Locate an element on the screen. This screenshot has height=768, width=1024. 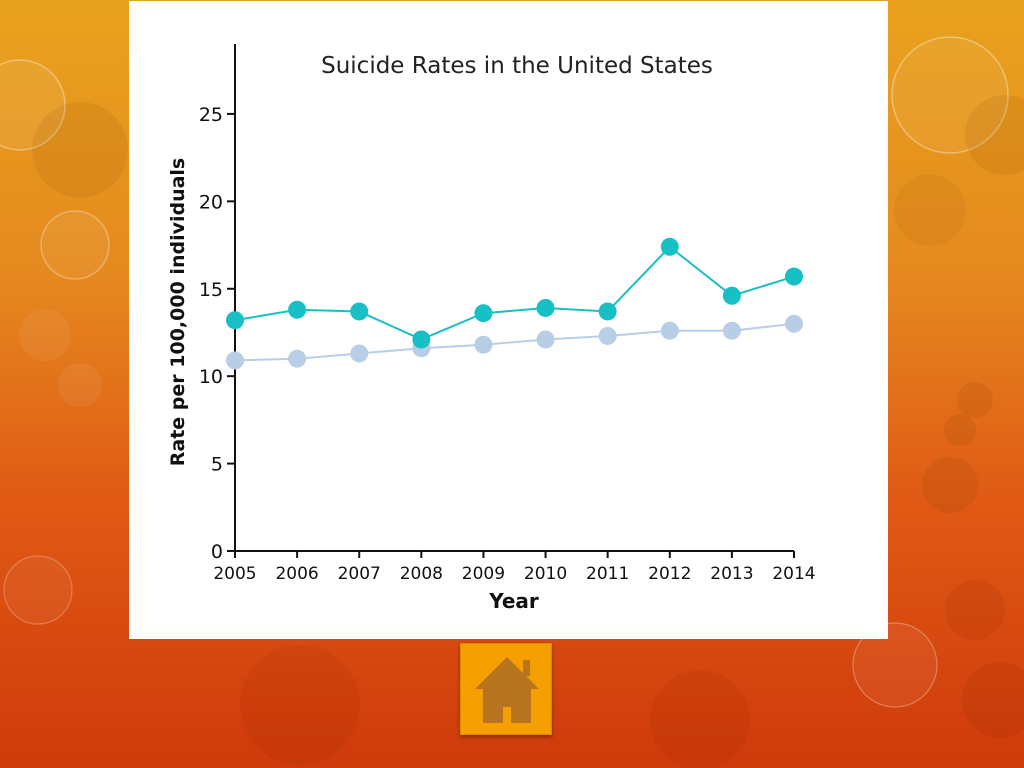
y-tick-label: 15 is located at coordinates (211, 290).